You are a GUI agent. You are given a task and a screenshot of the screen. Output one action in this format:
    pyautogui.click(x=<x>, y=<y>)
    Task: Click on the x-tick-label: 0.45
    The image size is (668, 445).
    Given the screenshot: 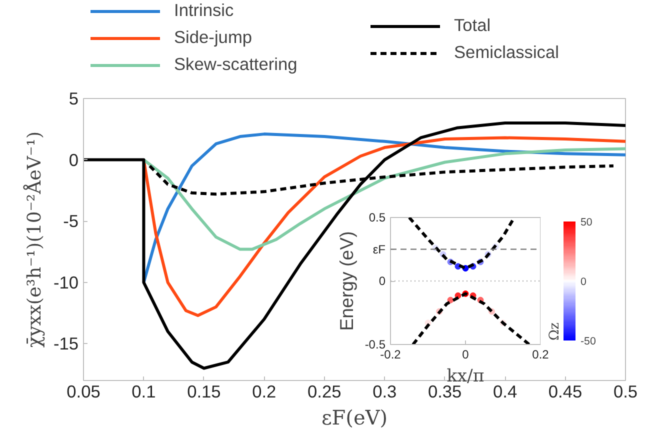 What is the action you would take?
    pyautogui.click(x=565, y=392)
    